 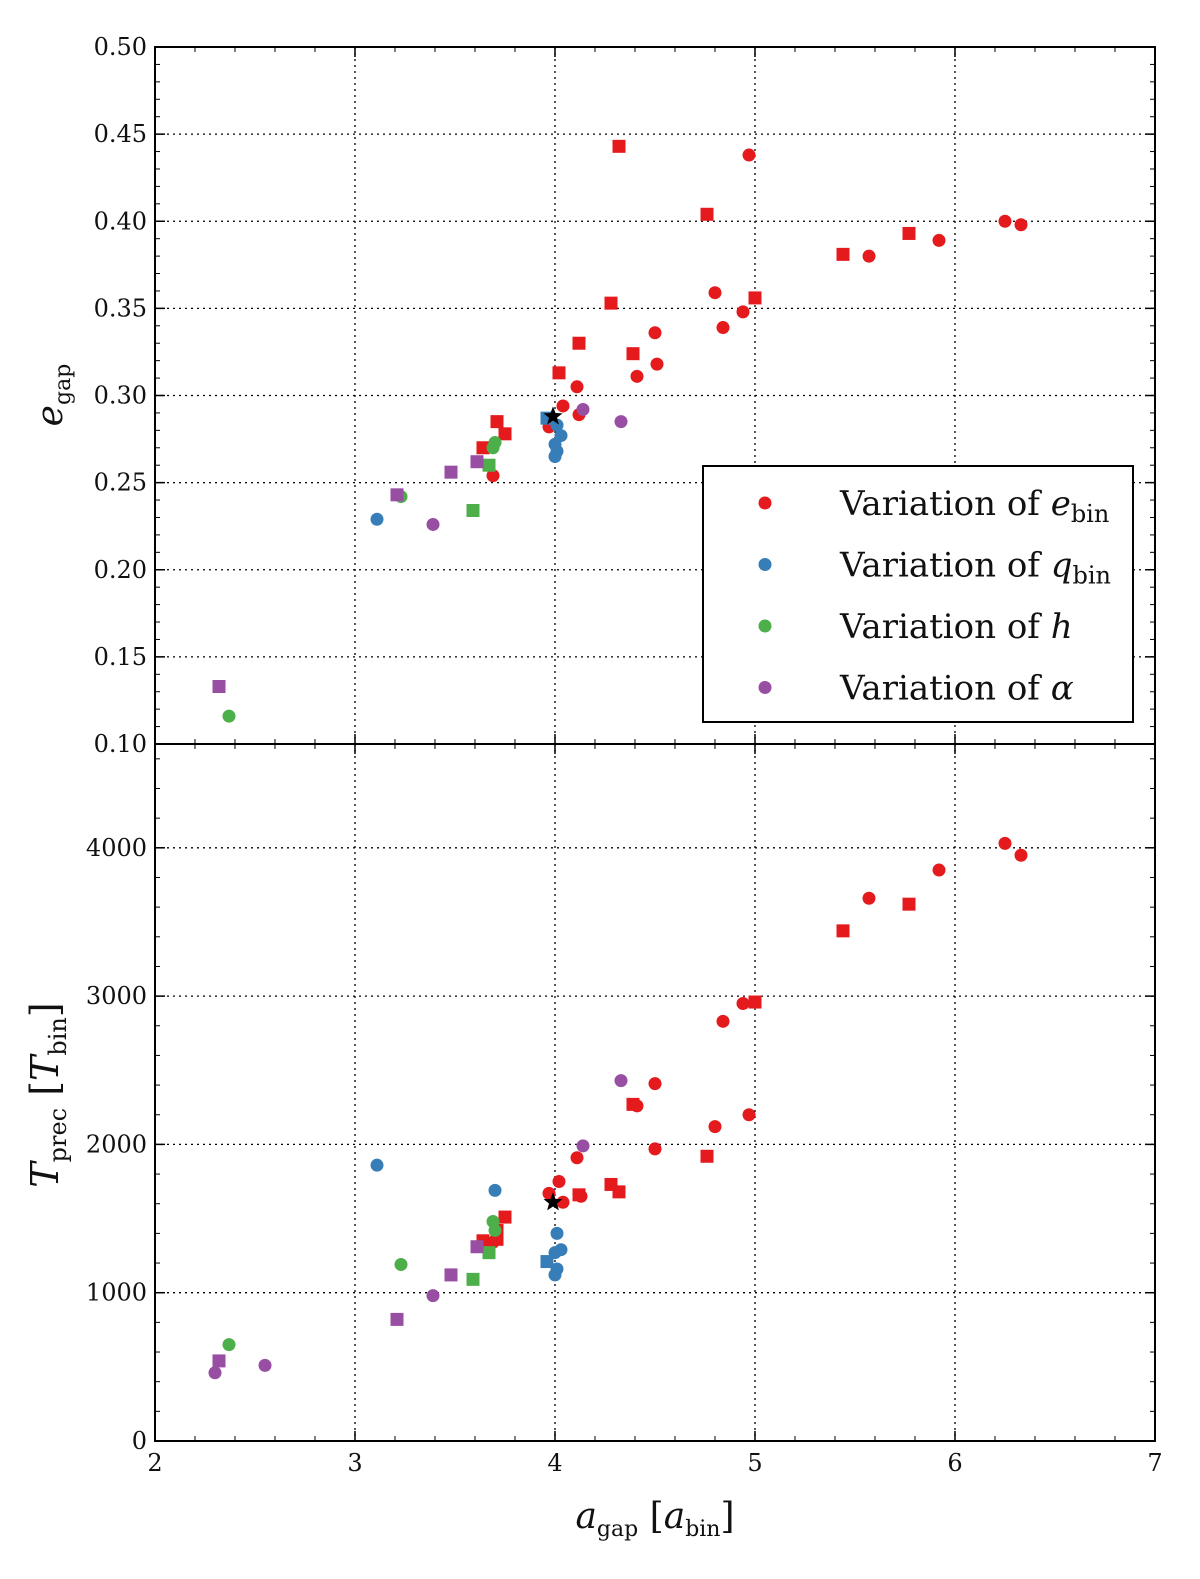 What do you see at coordinates (1062, 566) in the screenshot?
I see `legend-label-symbol: q` at bounding box center [1062, 566].